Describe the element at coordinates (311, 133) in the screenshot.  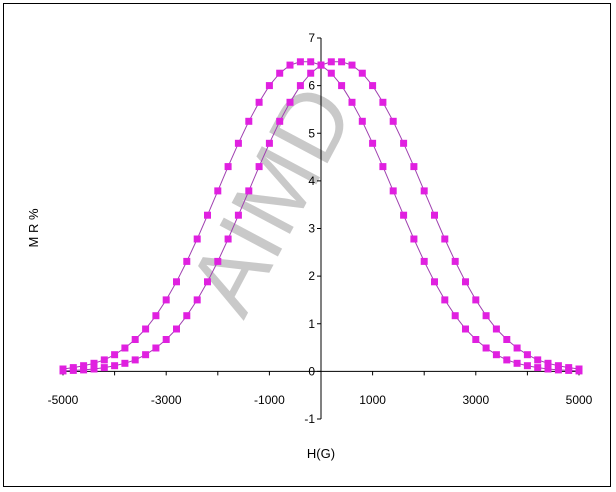
I see `y-tick-label: 5` at that location.